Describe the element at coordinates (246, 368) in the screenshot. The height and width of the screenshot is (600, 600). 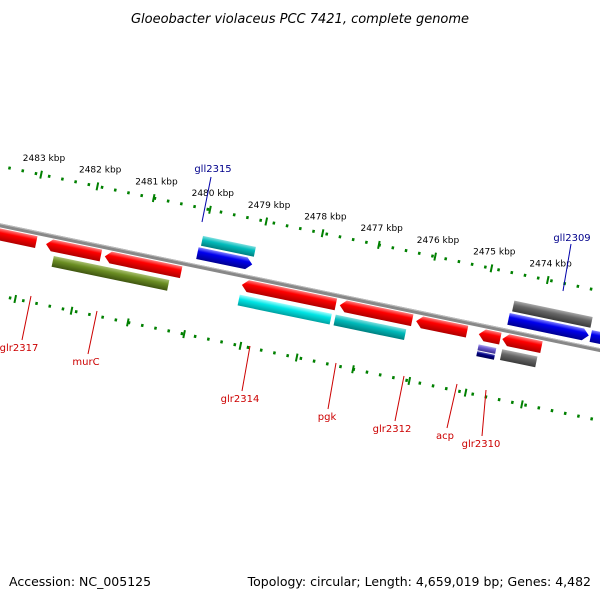
I see `leader-line-glr2314` at that location.